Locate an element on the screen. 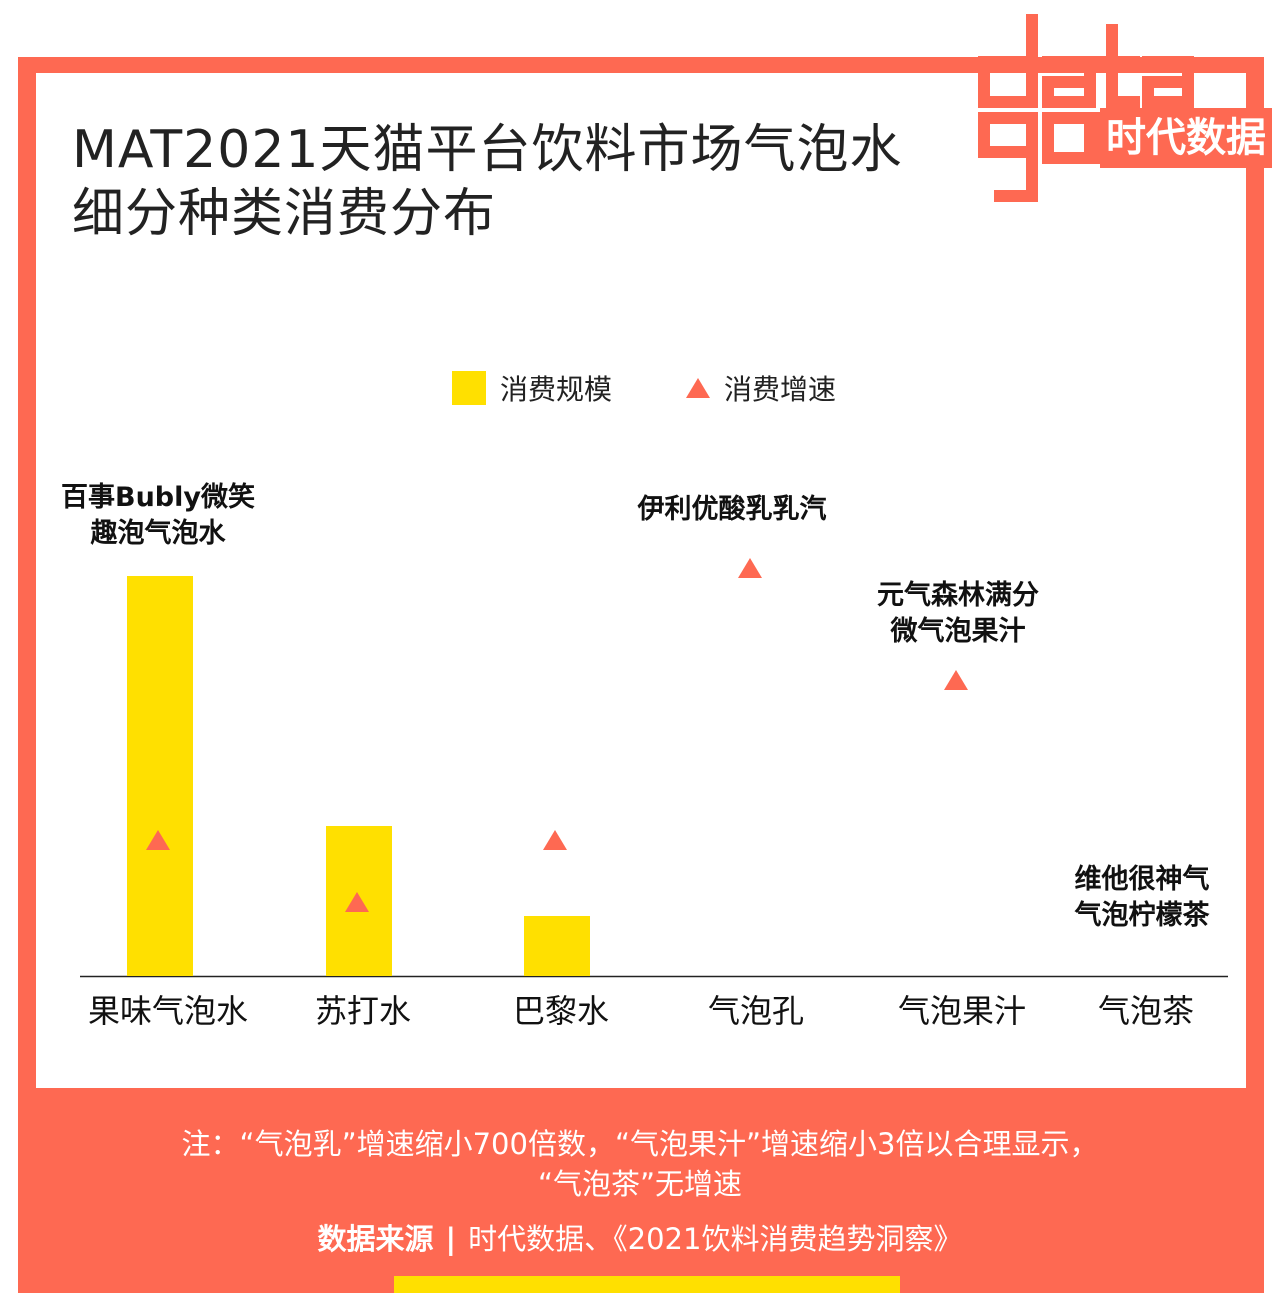  logo-cn-text: 时代数据 is located at coordinates (1186, 138).